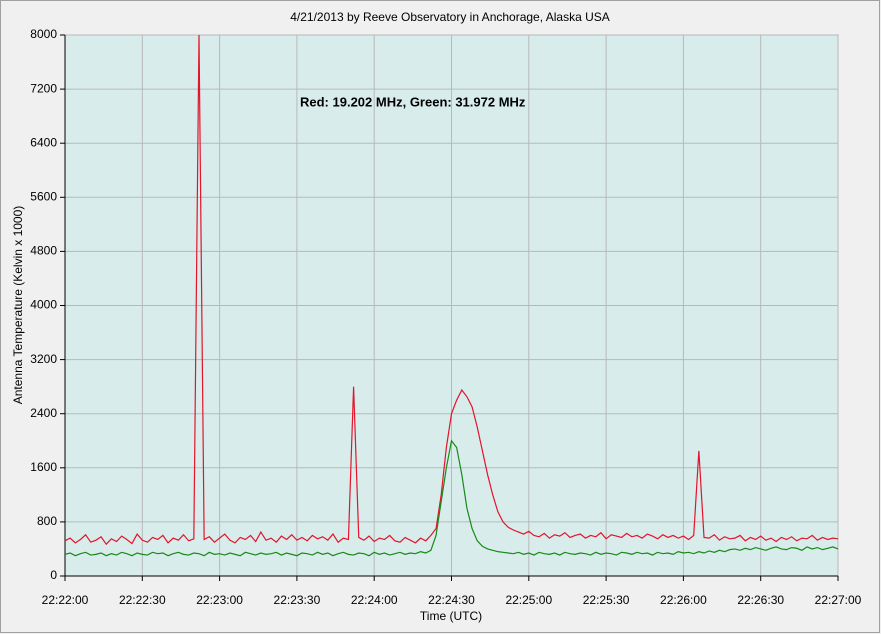 The height and width of the screenshot is (634, 881). Describe the element at coordinates (528, 600) in the screenshot. I see `x-tick-label: 22:25:00` at that location.